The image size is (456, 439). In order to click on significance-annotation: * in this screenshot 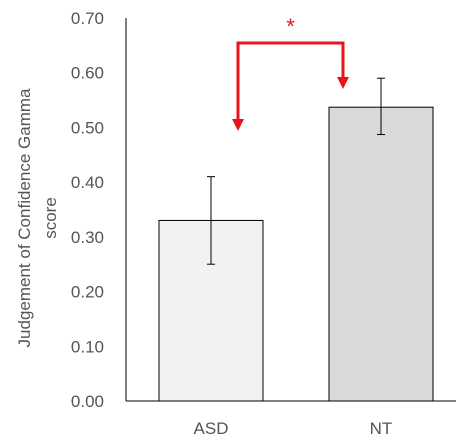, I will do `click(290, 72)`.